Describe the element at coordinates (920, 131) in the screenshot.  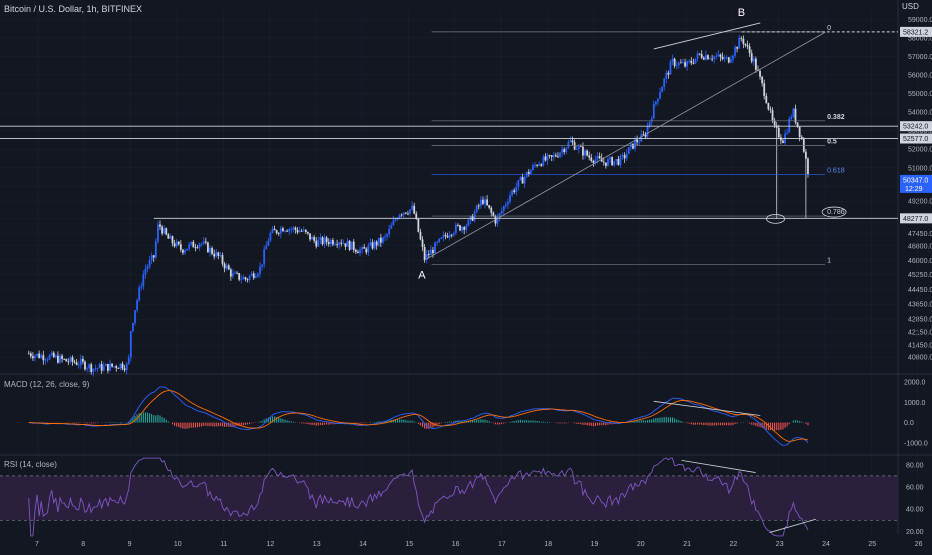
I see `price-tick-label: 53000.0` at that location.